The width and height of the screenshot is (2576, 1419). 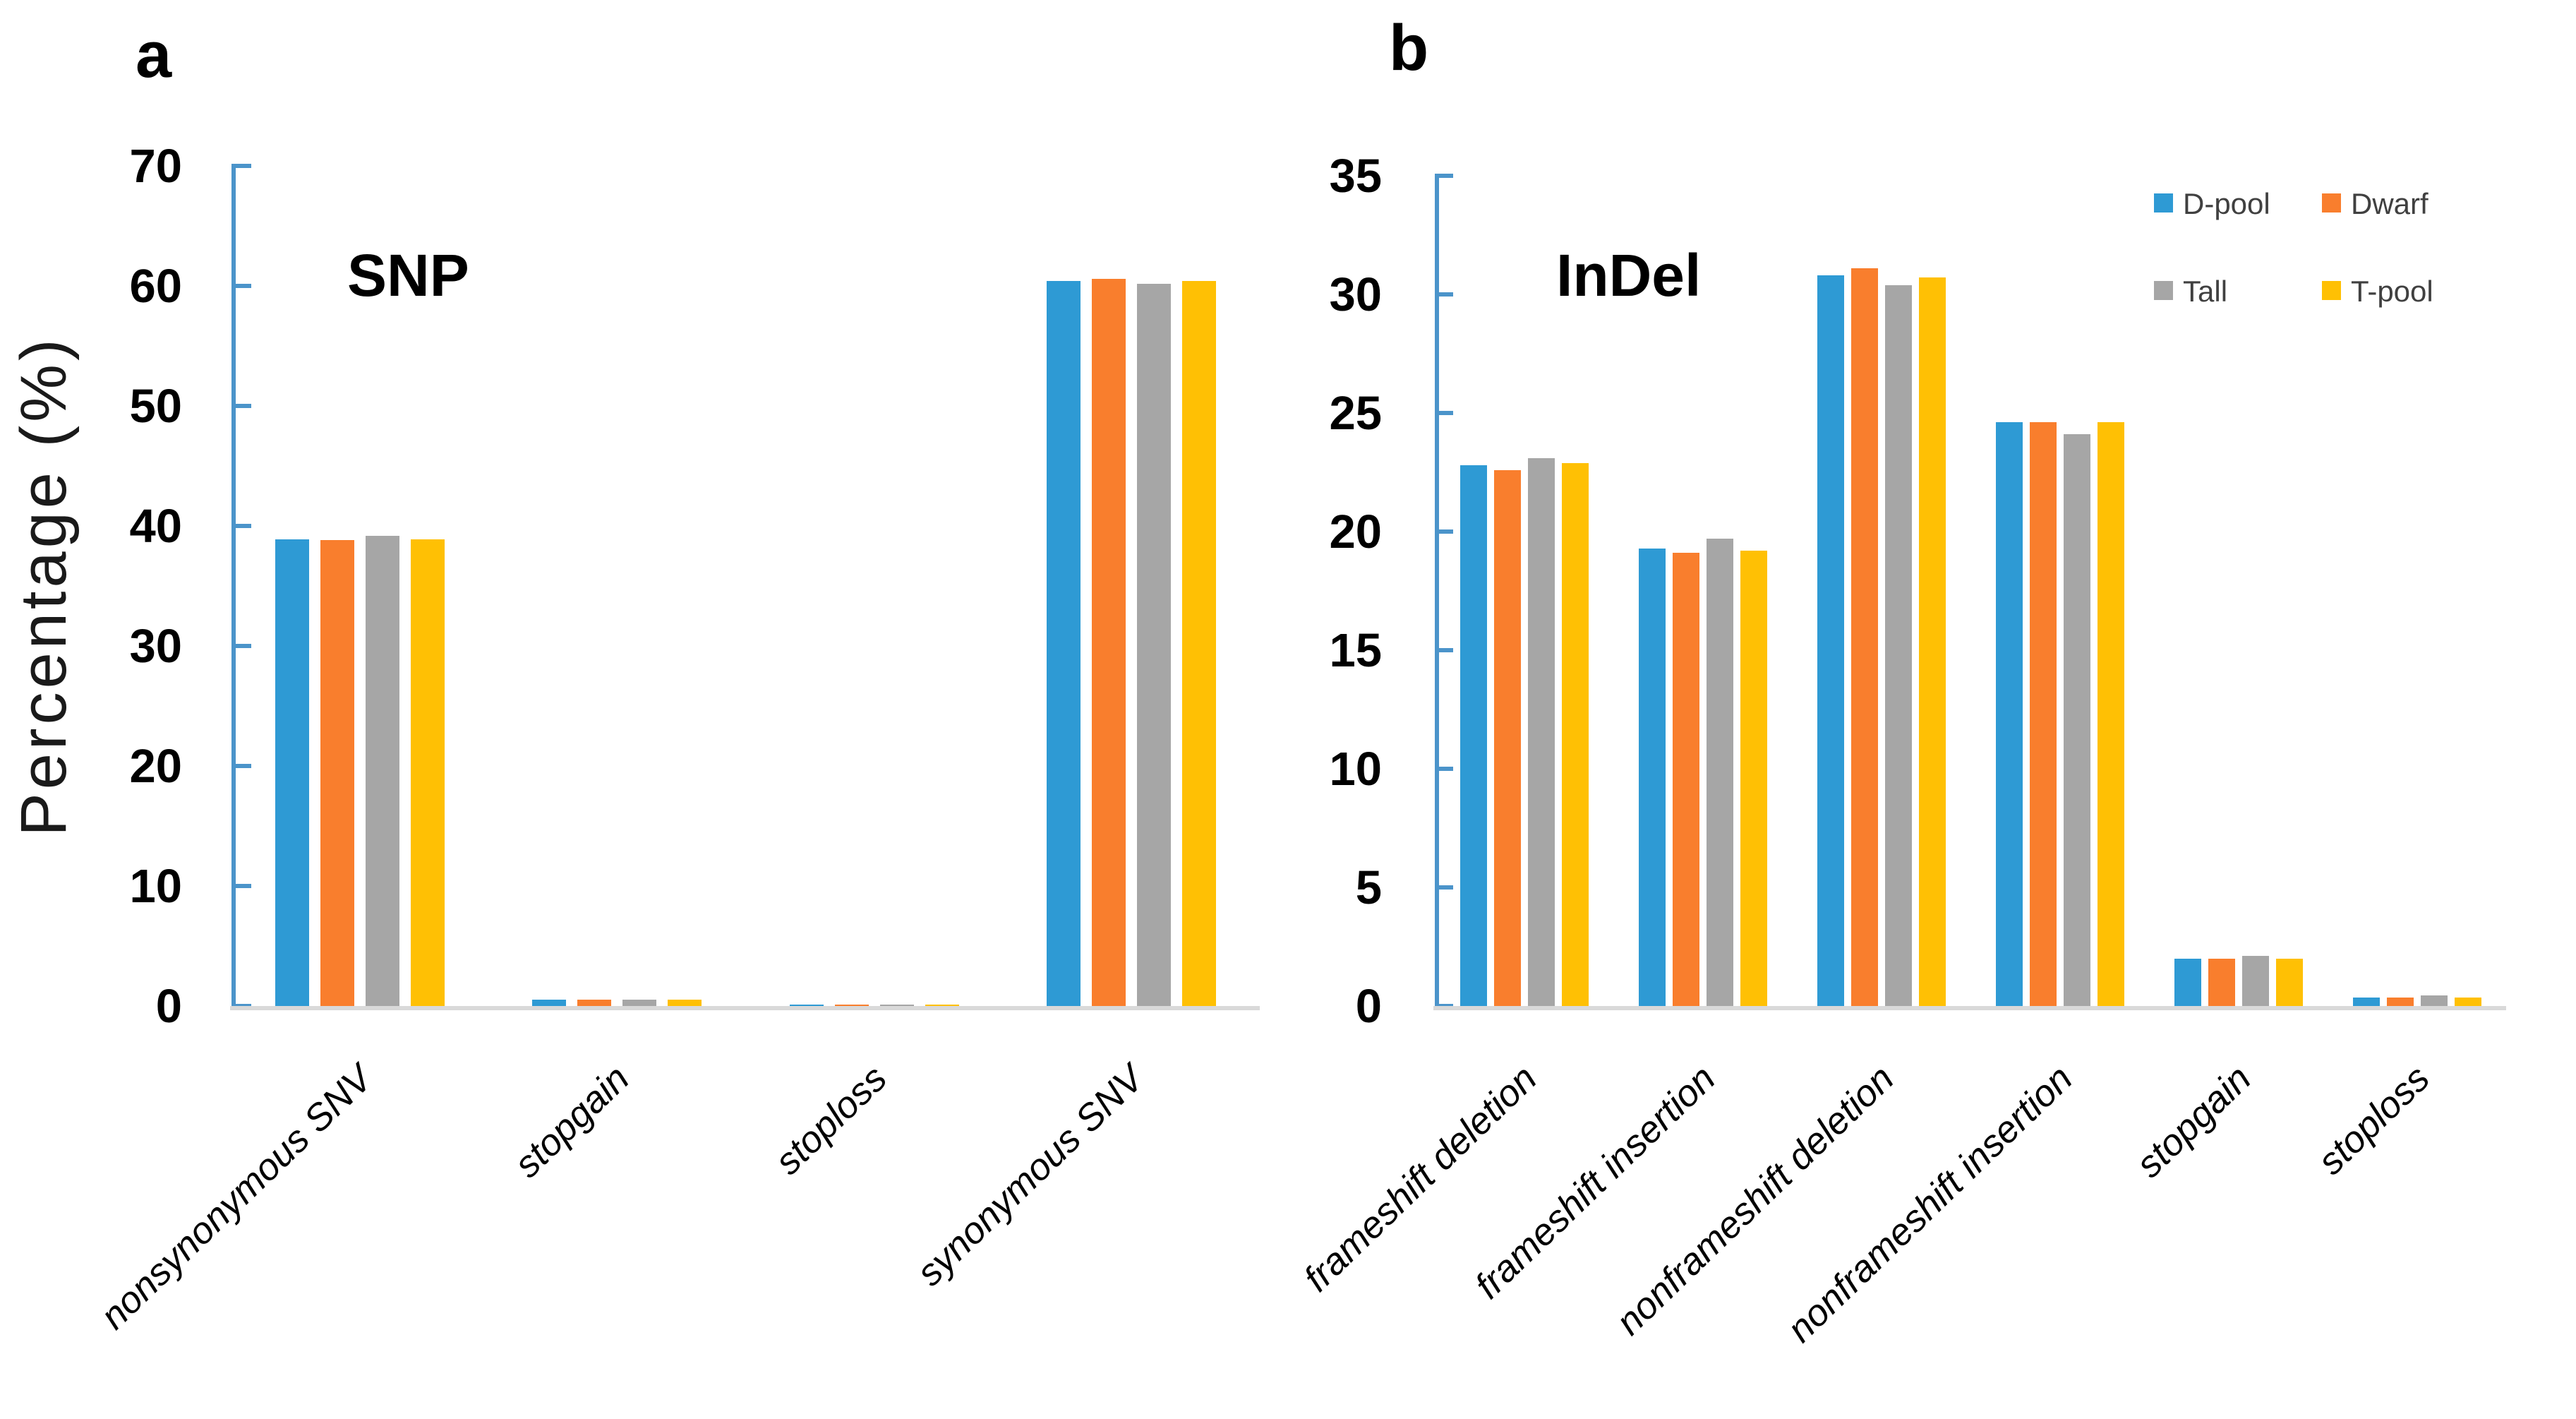 I want to click on bar-dwarf-nonframeshift-insertion, so click(x=2043, y=714).